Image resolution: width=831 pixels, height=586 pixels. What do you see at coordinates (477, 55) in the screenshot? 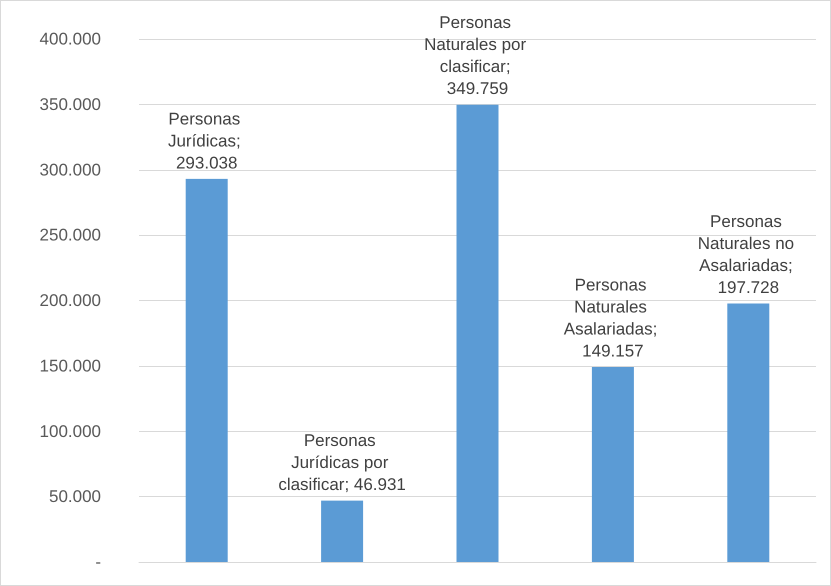
I see `data-label: Personas Naturales por clasificar; 349.759` at bounding box center [477, 55].